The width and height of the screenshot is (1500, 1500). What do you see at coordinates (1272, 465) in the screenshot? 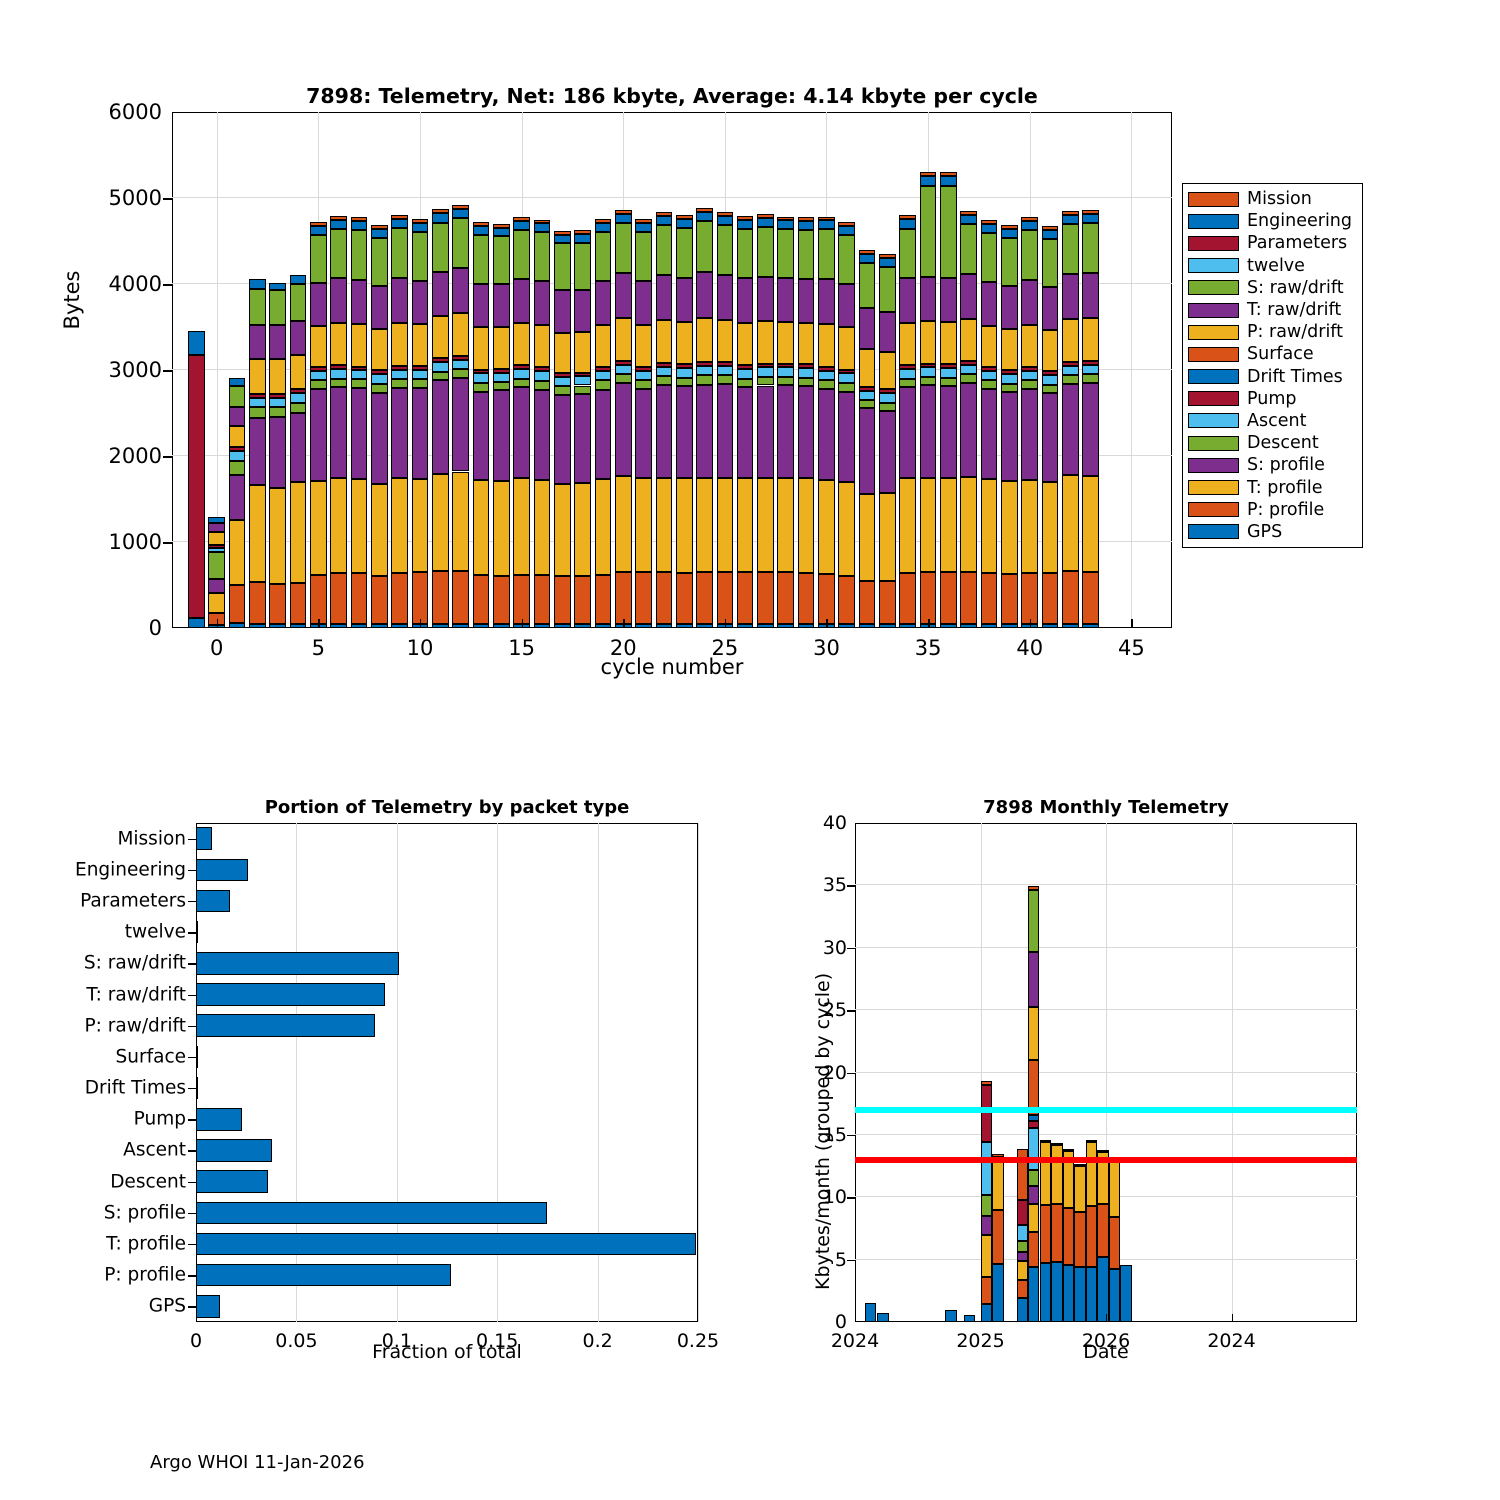
I see `legend-item: S: profile` at bounding box center [1272, 465].